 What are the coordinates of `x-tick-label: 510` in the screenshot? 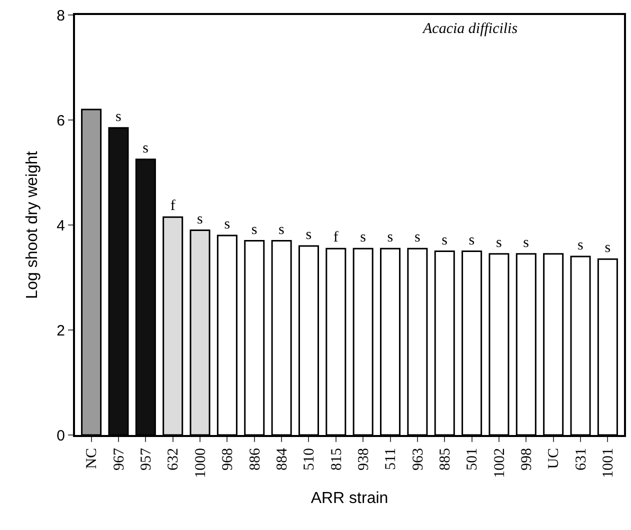 It's located at (310, 459).